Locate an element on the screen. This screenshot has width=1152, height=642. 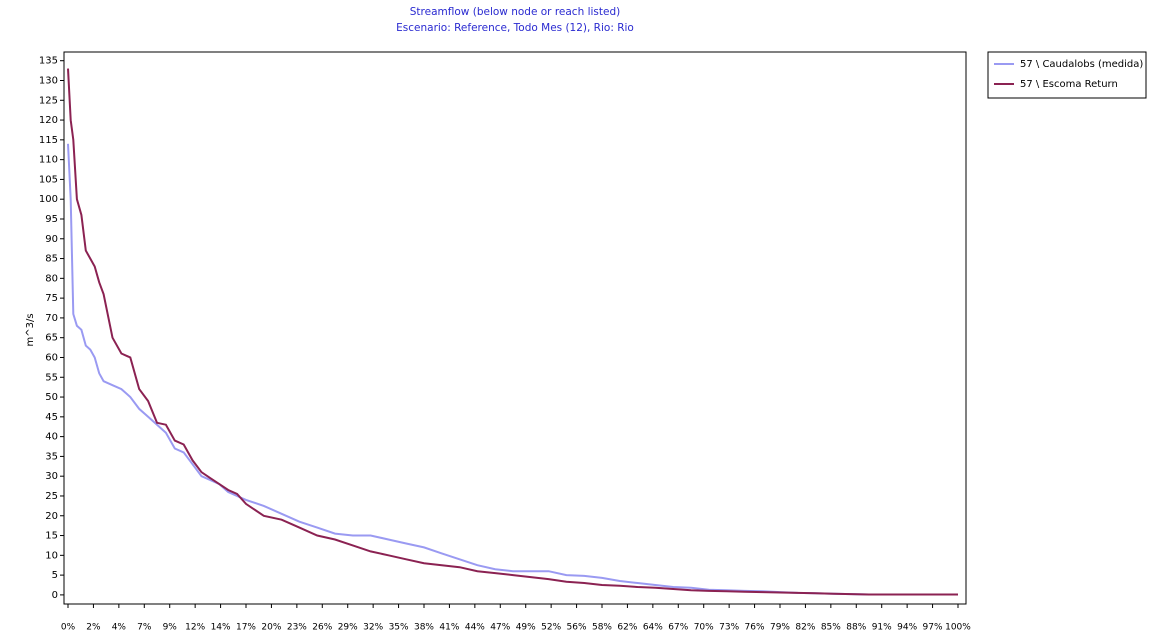
y-tick-label: 45 is located at coordinates (51, 417).